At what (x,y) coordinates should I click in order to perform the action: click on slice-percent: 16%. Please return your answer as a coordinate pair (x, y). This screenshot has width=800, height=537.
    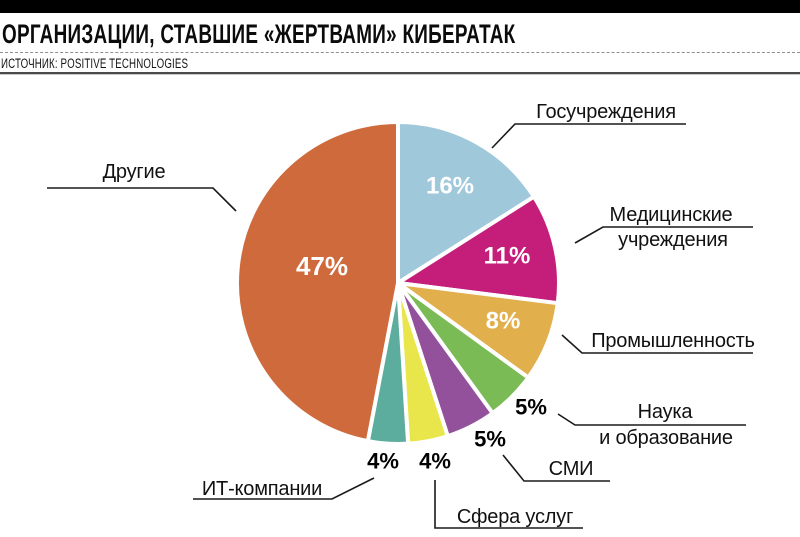
    Looking at the image, I should click on (450, 186).